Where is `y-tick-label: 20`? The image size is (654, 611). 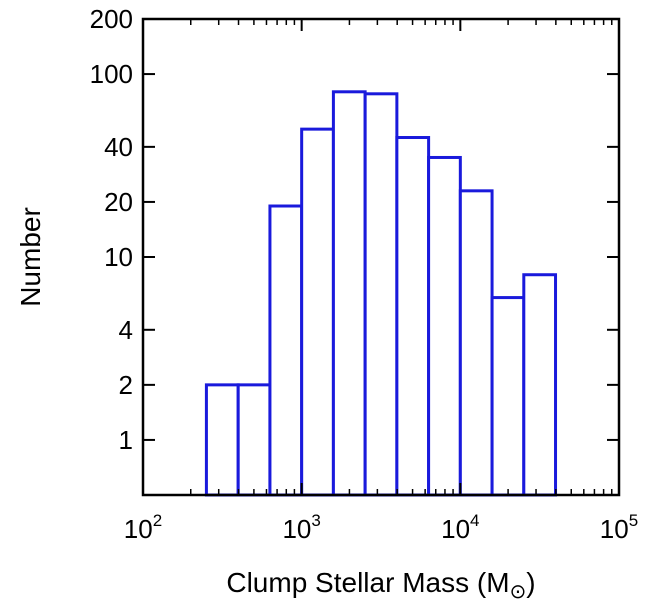
y-tick-label: 20 is located at coordinates (118, 202).